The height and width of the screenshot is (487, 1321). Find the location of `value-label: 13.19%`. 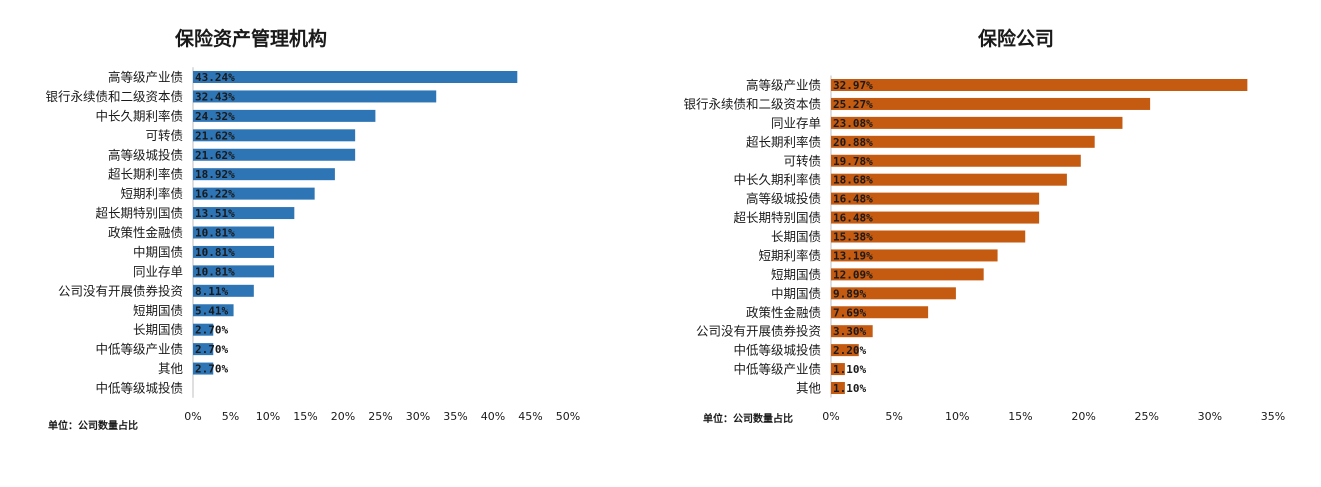

value-label: 13.19% is located at coordinates (853, 255).